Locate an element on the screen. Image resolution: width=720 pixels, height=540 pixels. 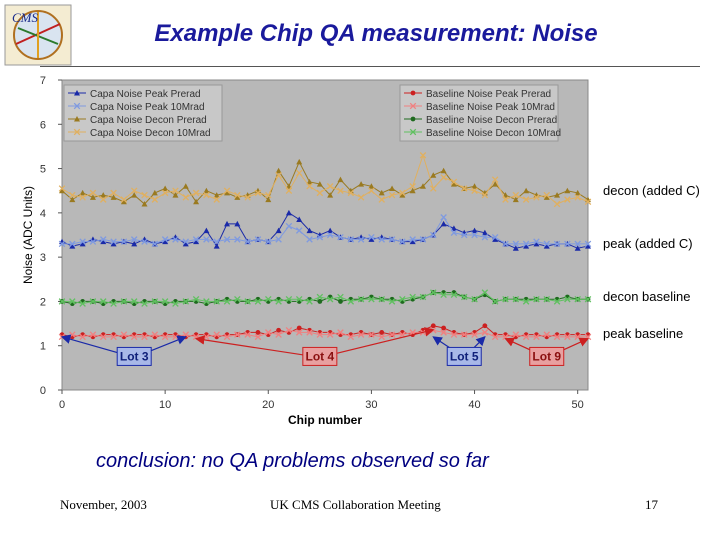
y-tick-label: 7 is located at coordinates (43, 81).